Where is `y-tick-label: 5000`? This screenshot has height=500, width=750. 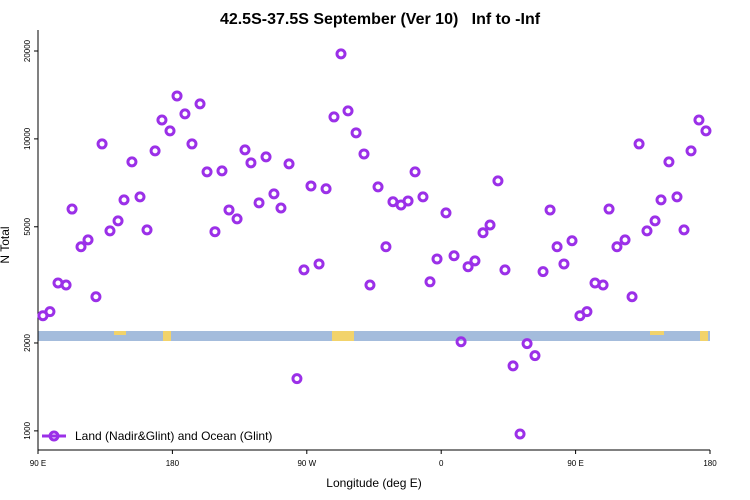
y-tick-label: 5000 is located at coordinates (27, 226).